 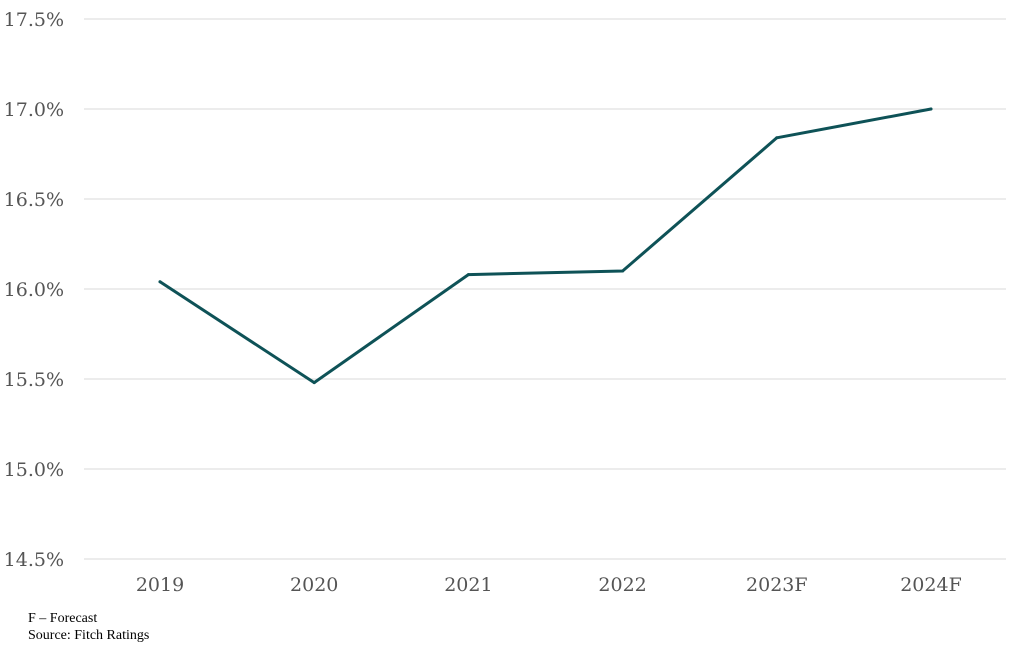 I want to click on x-tick-label: 2023F, so click(x=777, y=585).